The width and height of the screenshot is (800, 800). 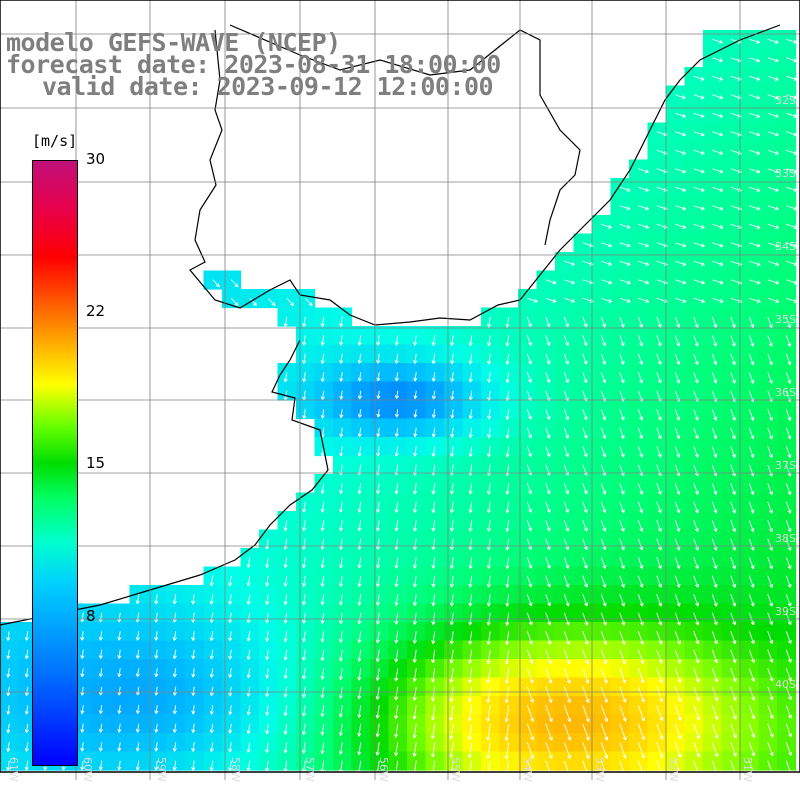 I want to click on lon-label-55w: 55W, so click(x=455, y=769).